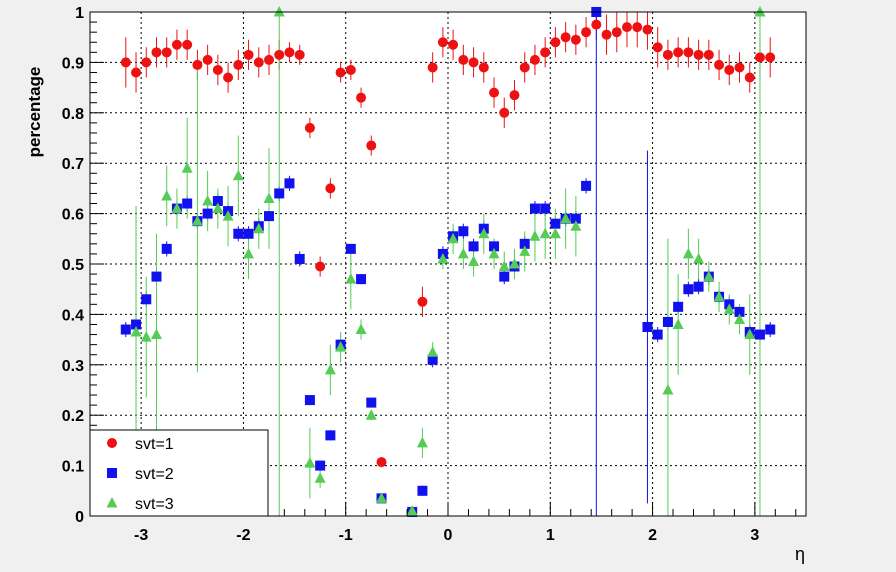  Describe the element at coordinates (34, 112) in the screenshot. I see `y-axis-label: percentage` at that location.